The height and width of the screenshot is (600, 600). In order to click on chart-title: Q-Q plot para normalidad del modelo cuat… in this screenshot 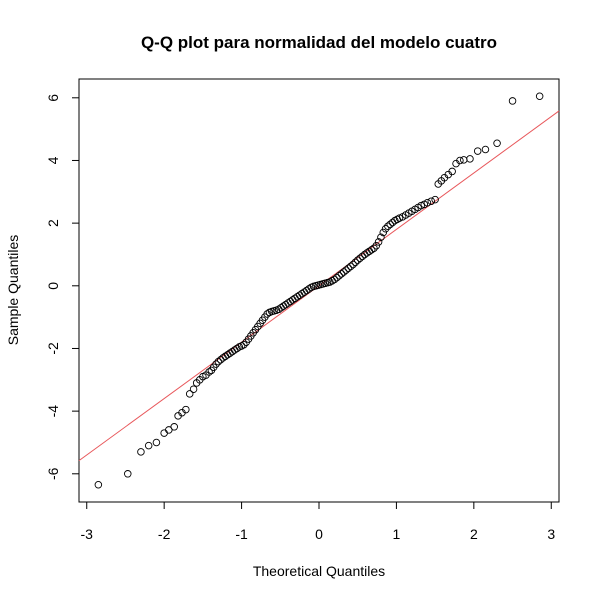, I will do `click(319, 42)`.